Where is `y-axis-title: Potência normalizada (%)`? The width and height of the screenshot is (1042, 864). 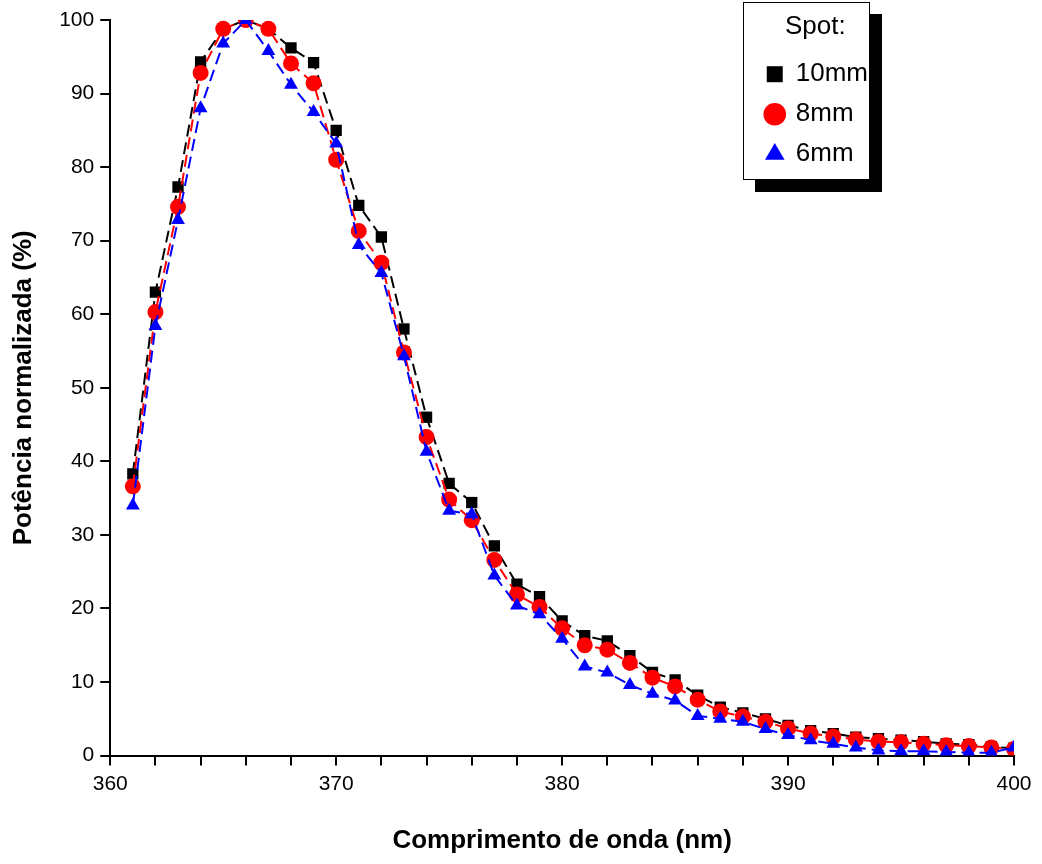
y-axis-title: Potência normalizada (%) is located at coordinates (21, 388).